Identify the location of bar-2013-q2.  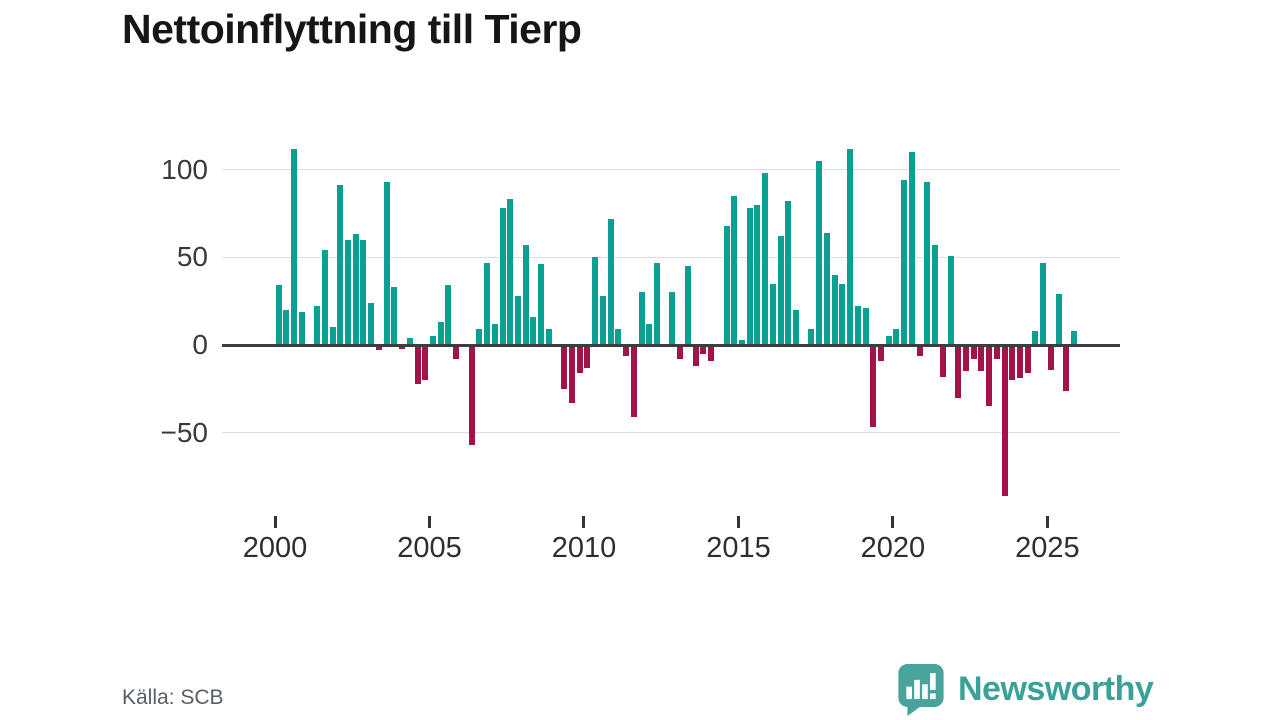
(687, 305).